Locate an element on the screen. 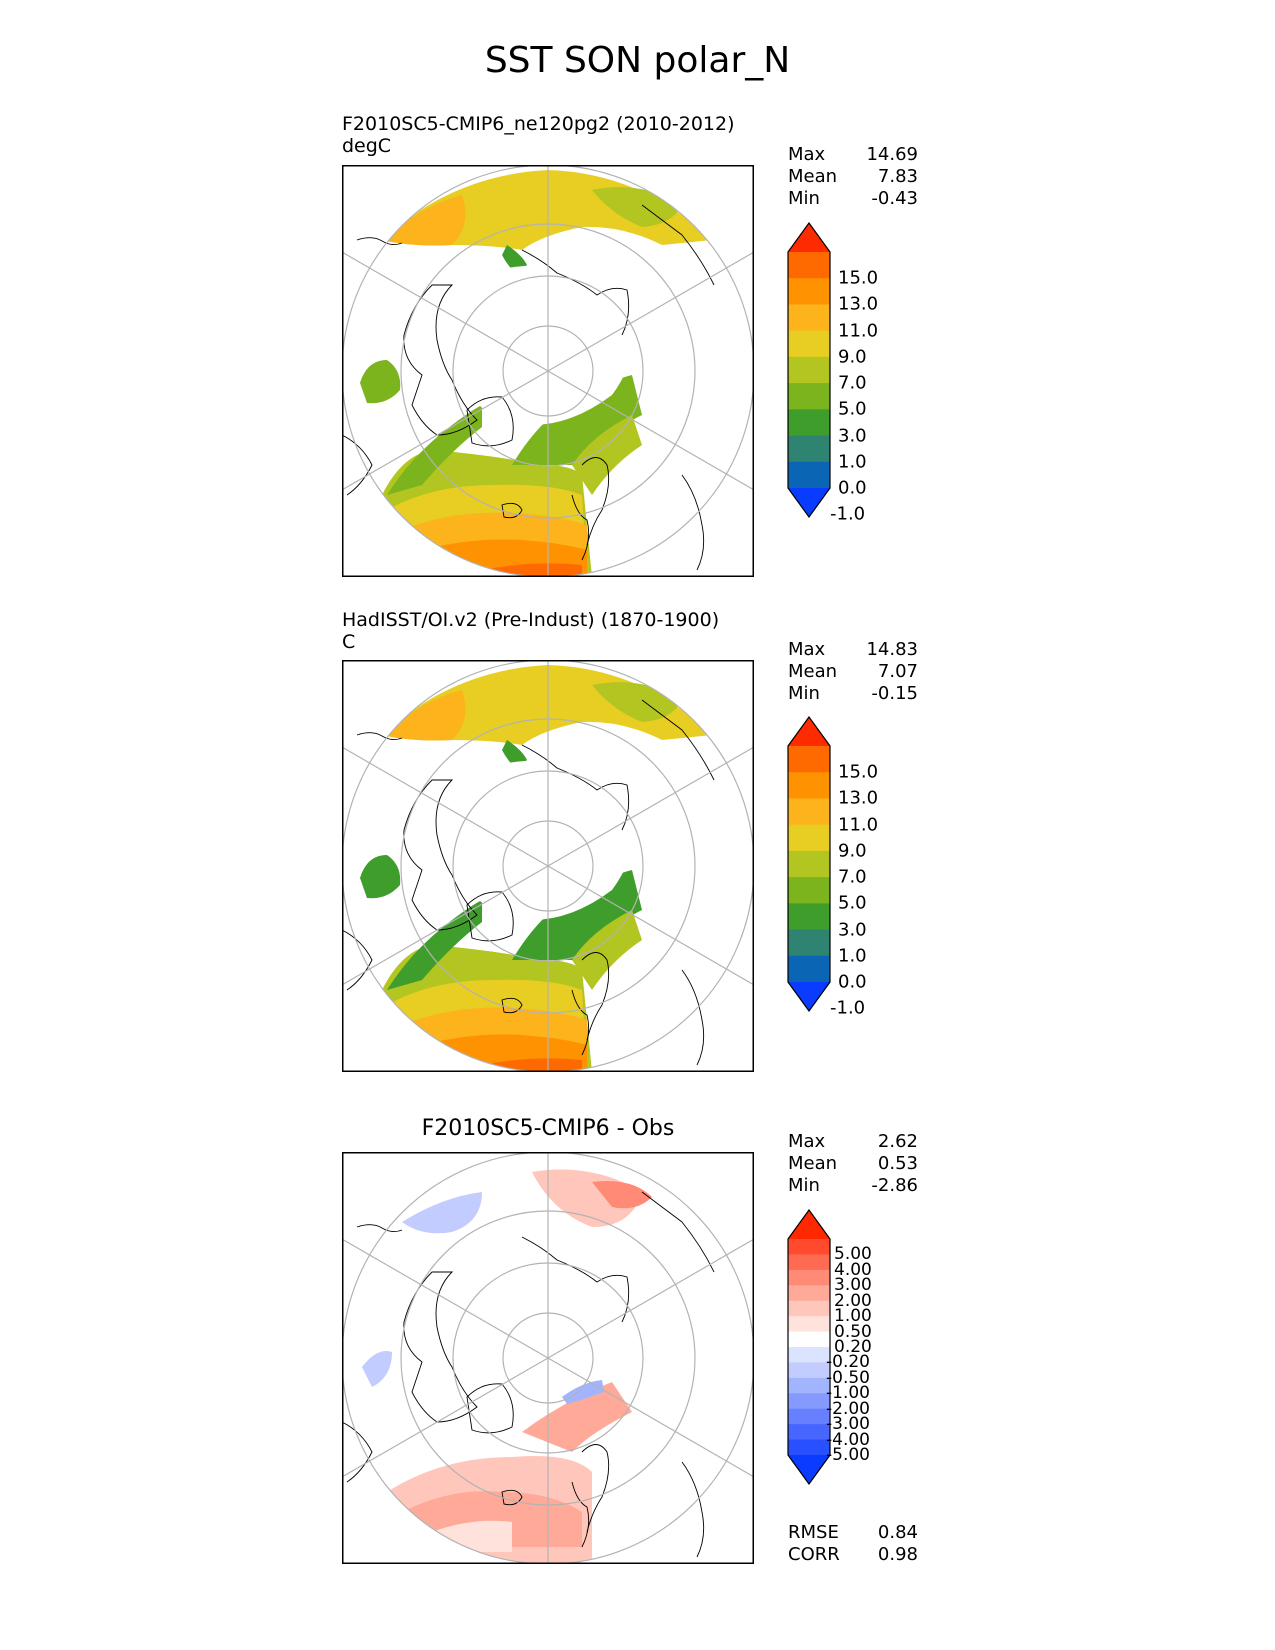 The image size is (1275, 1650). panel-1-title-line1: F2010SC5-CMIP6_ne120pg2 (2010-2012) is located at coordinates (538, 124).